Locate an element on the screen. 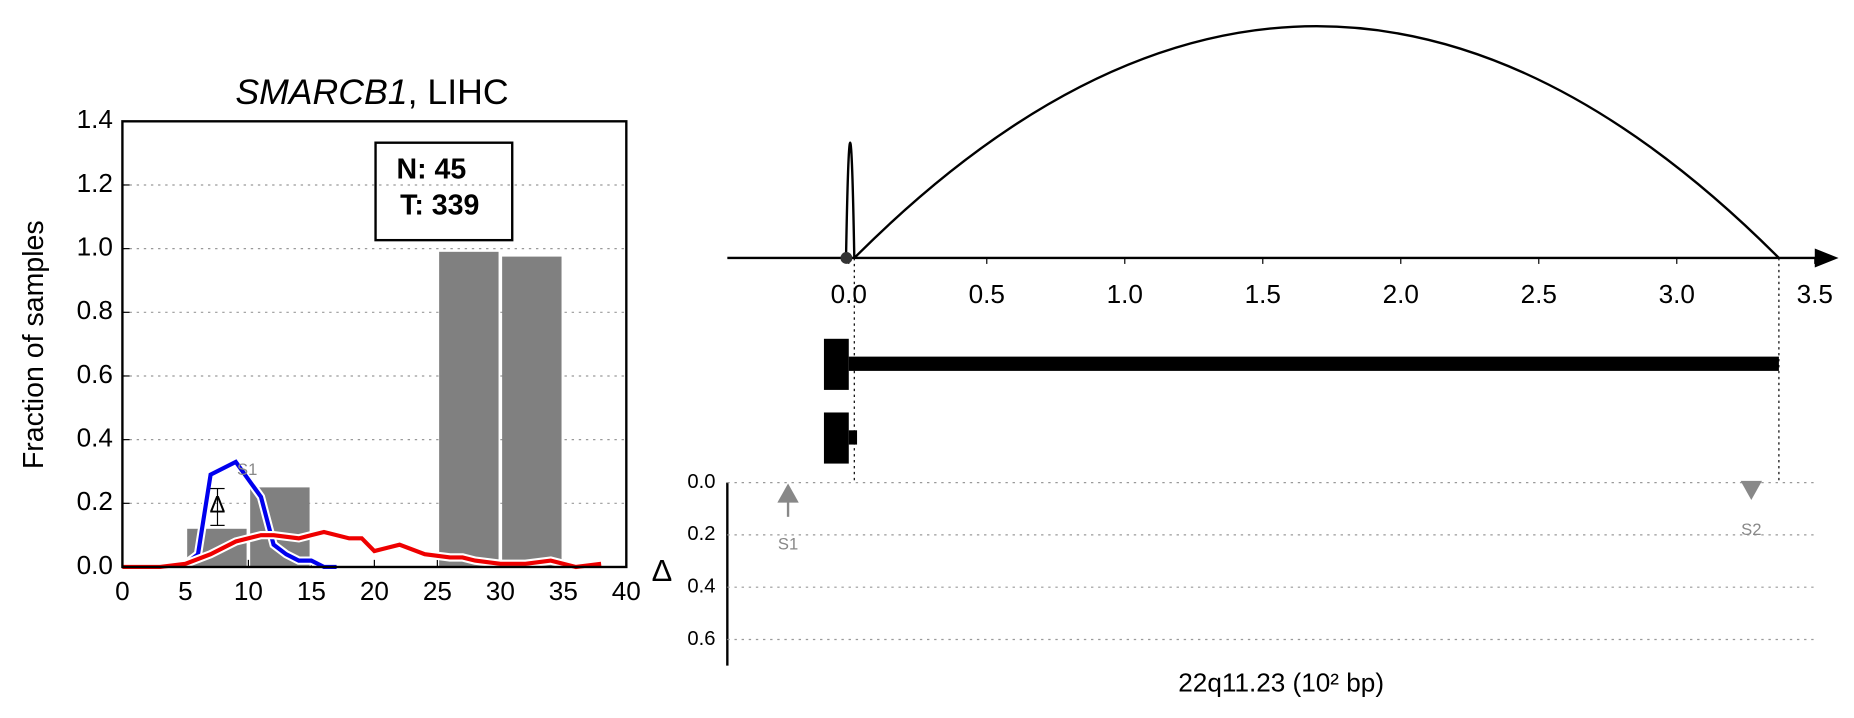  x-tick-label: 20 is located at coordinates (374, 591).